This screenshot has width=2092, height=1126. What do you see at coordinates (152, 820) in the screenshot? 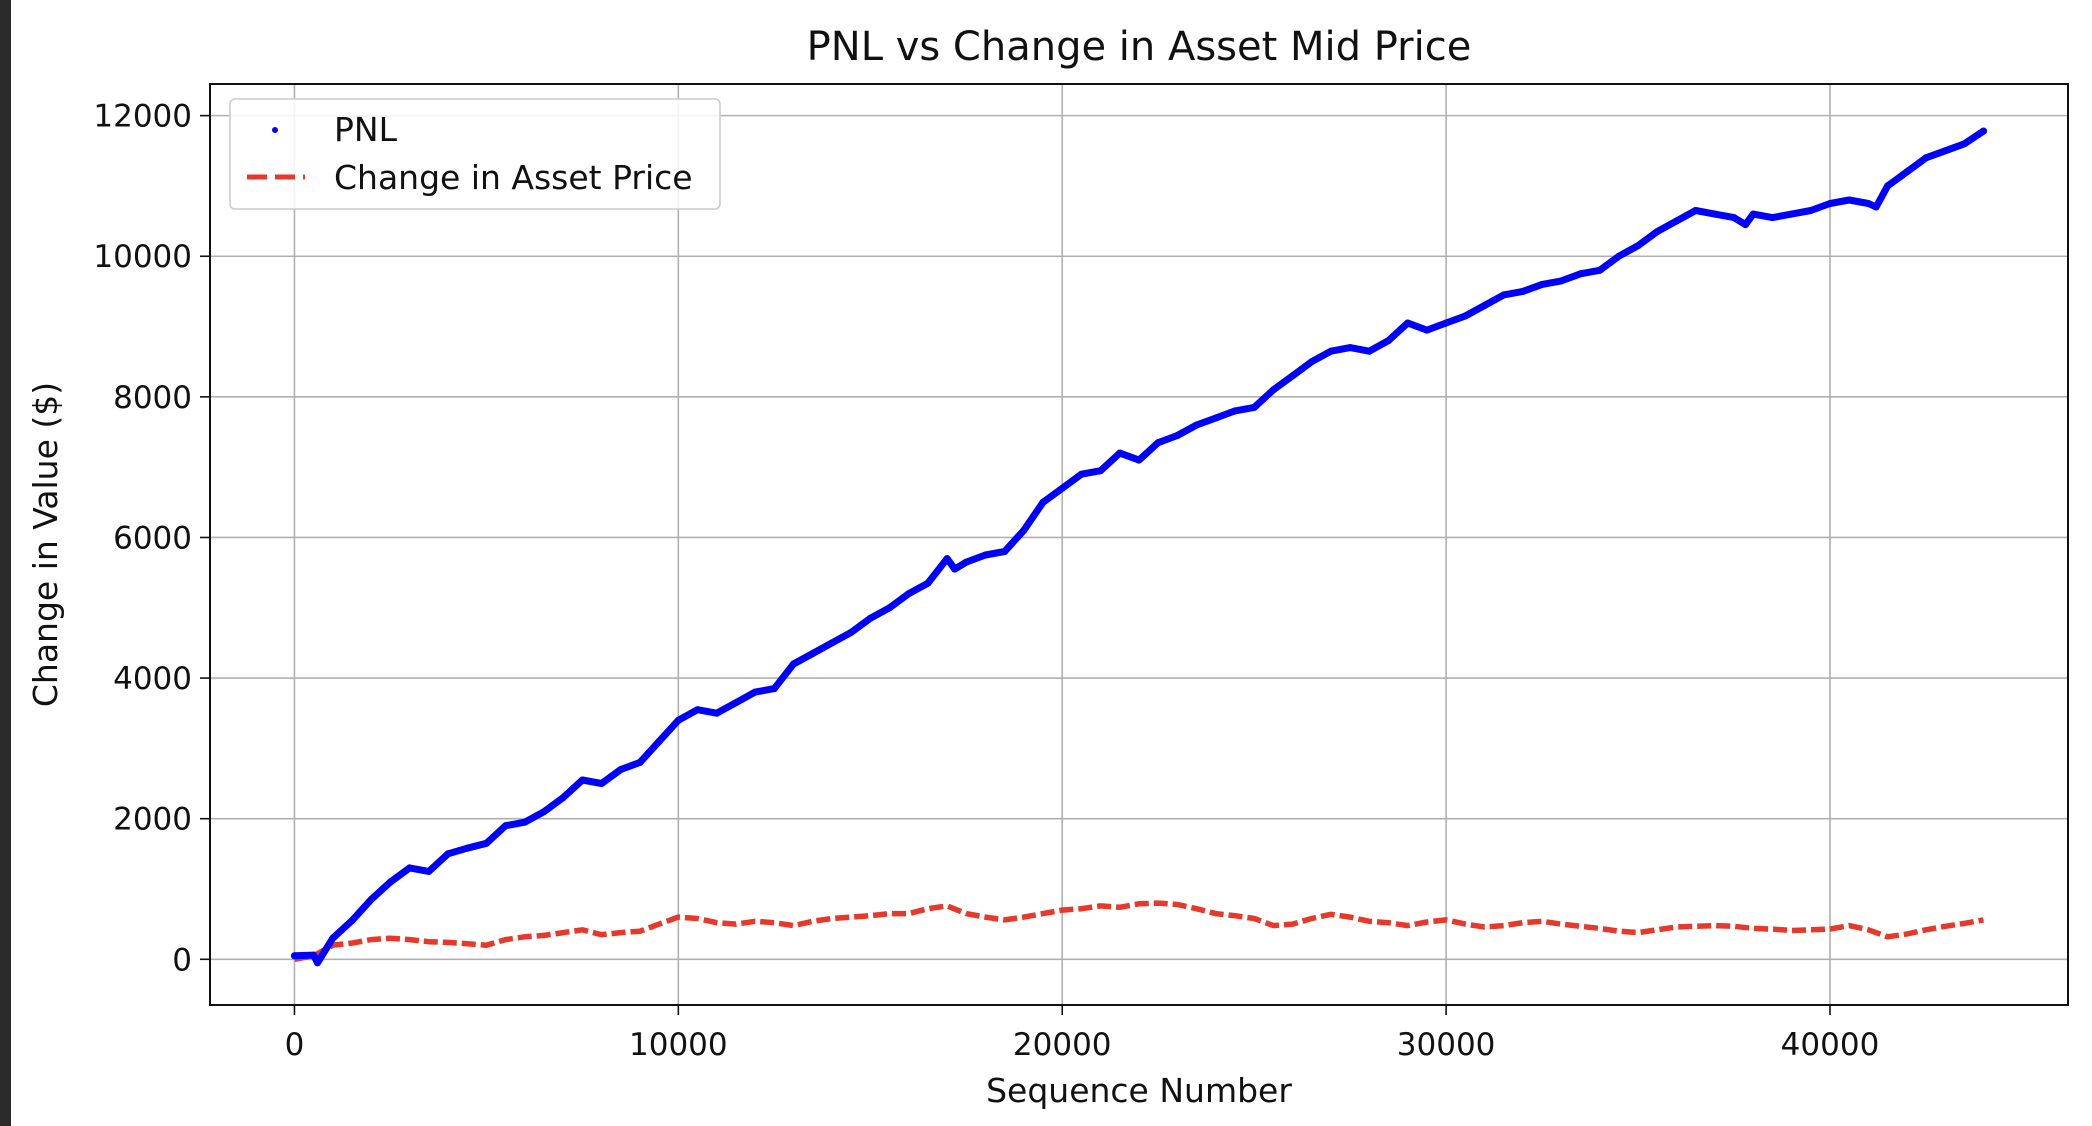
I see `y-tick-label: 2000` at bounding box center [152, 820].